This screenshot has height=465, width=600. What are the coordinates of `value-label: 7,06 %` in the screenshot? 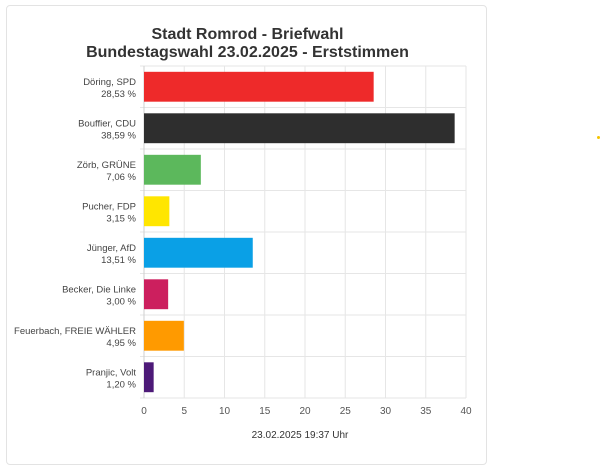 It's located at (121, 177).